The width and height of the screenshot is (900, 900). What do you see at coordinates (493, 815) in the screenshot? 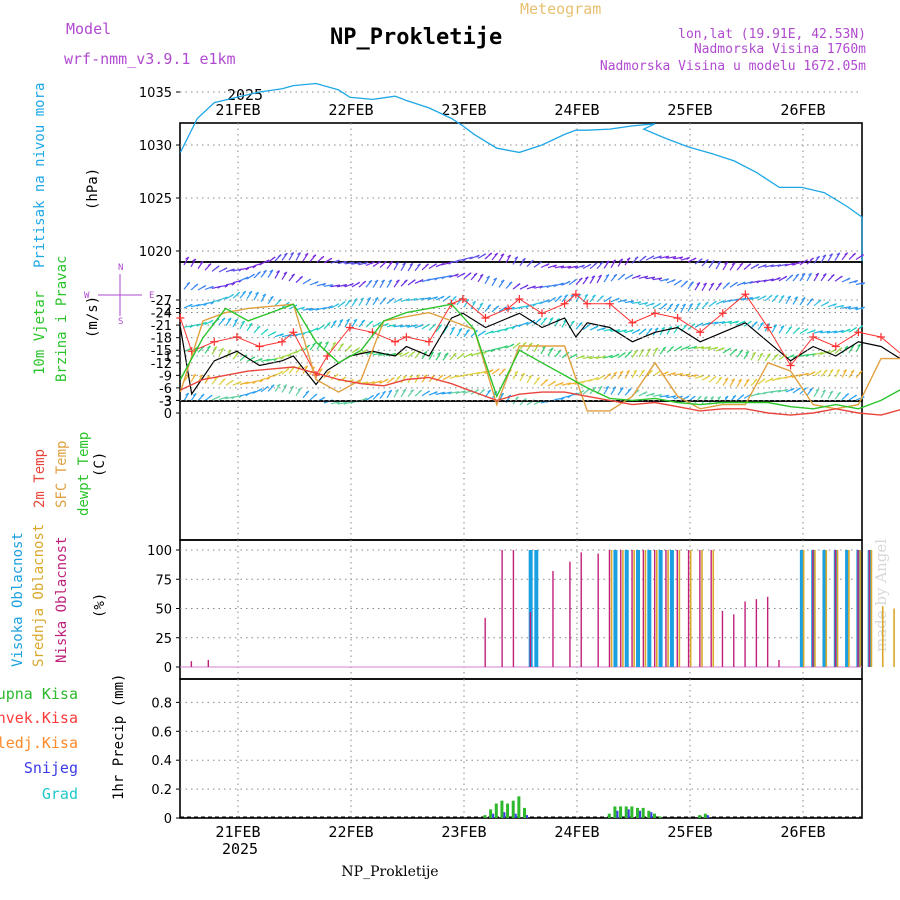
I see `precip-snow-bar` at bounding box center [493, 815].